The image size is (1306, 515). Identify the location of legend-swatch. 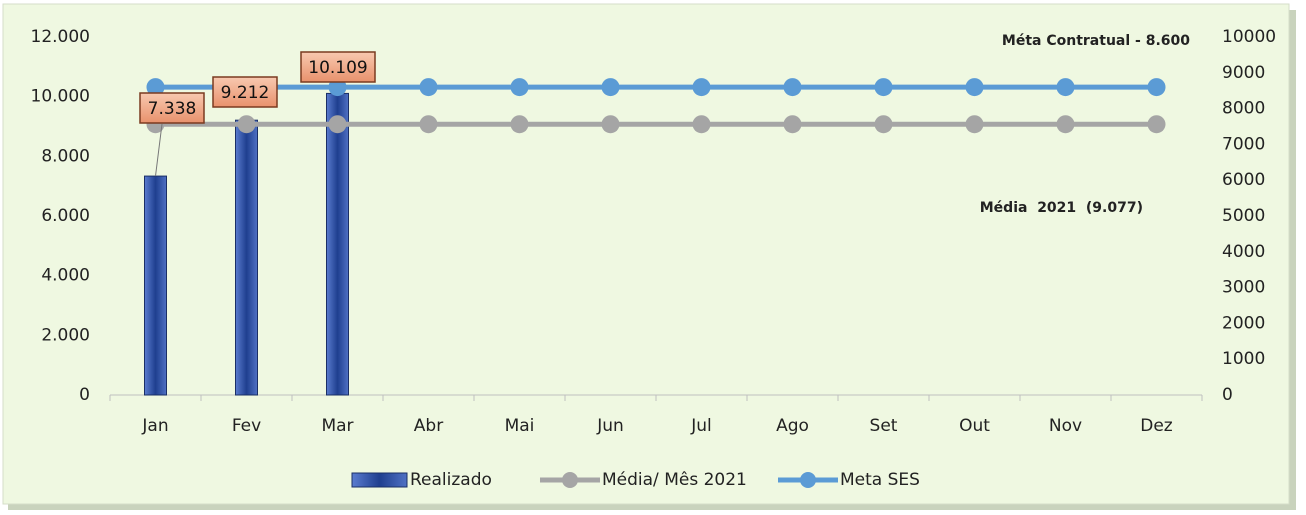
(379, 480).